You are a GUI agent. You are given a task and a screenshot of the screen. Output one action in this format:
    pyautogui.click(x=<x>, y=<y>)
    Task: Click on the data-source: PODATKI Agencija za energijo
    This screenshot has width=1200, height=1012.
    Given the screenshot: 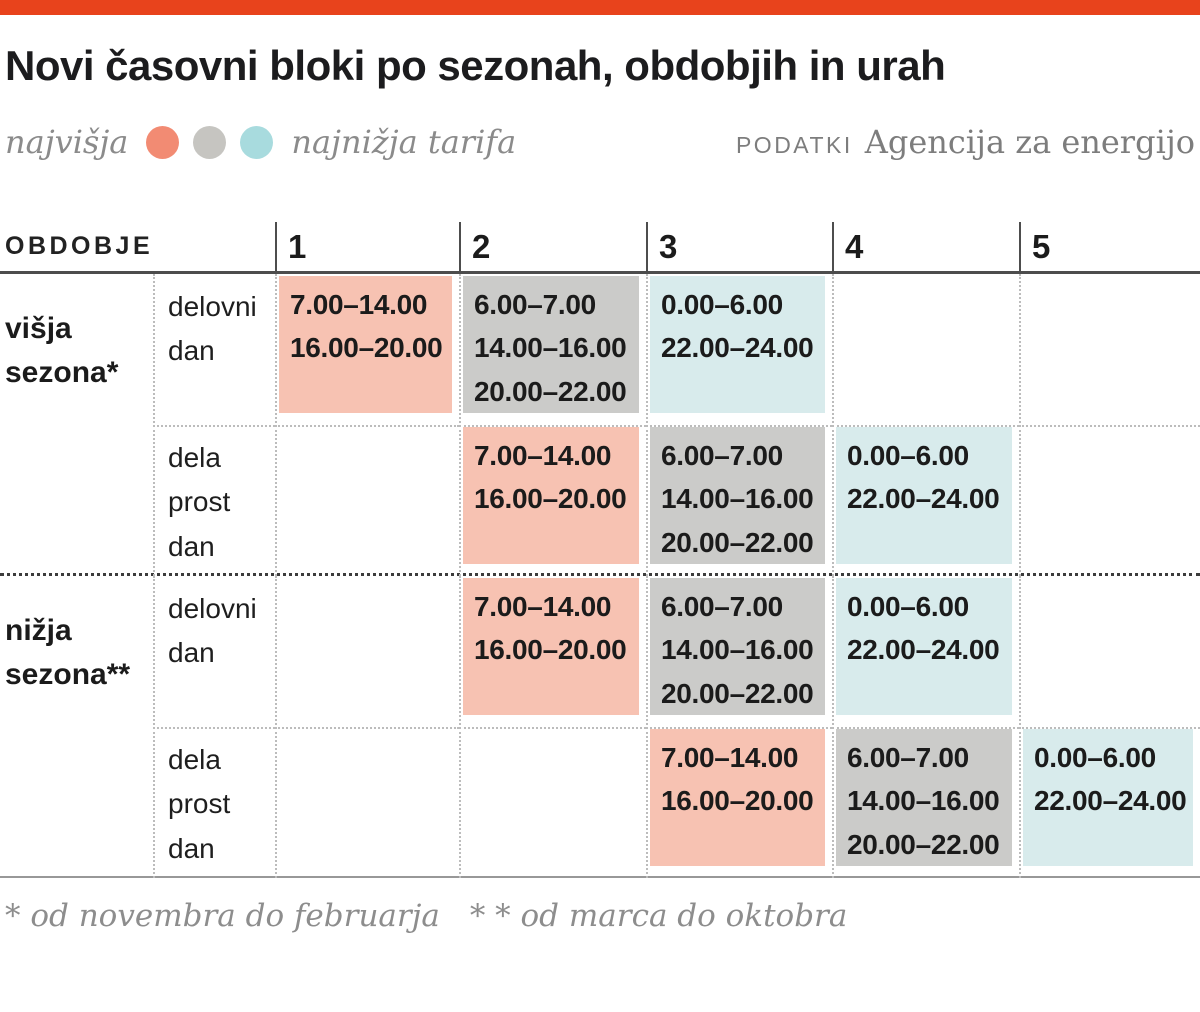 What is the action you would take?
    pyautogui.click(x=965, y=142)
    